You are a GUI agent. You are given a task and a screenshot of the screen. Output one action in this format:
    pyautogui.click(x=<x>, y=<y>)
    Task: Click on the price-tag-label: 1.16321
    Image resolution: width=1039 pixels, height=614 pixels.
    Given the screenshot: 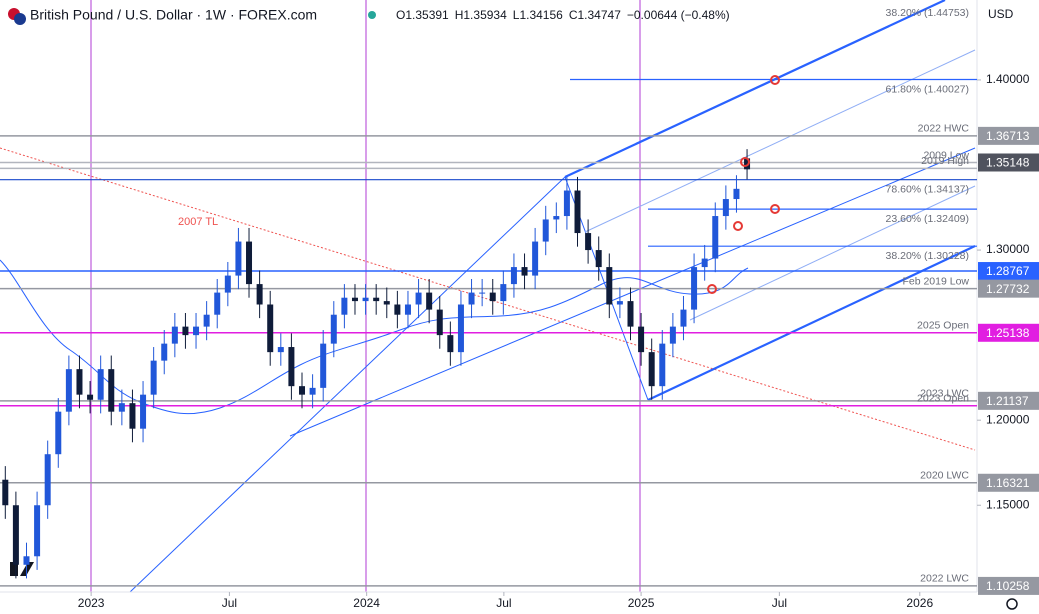 What is the action you would take?
    pyautogui.click(x=1008, y=483)
    